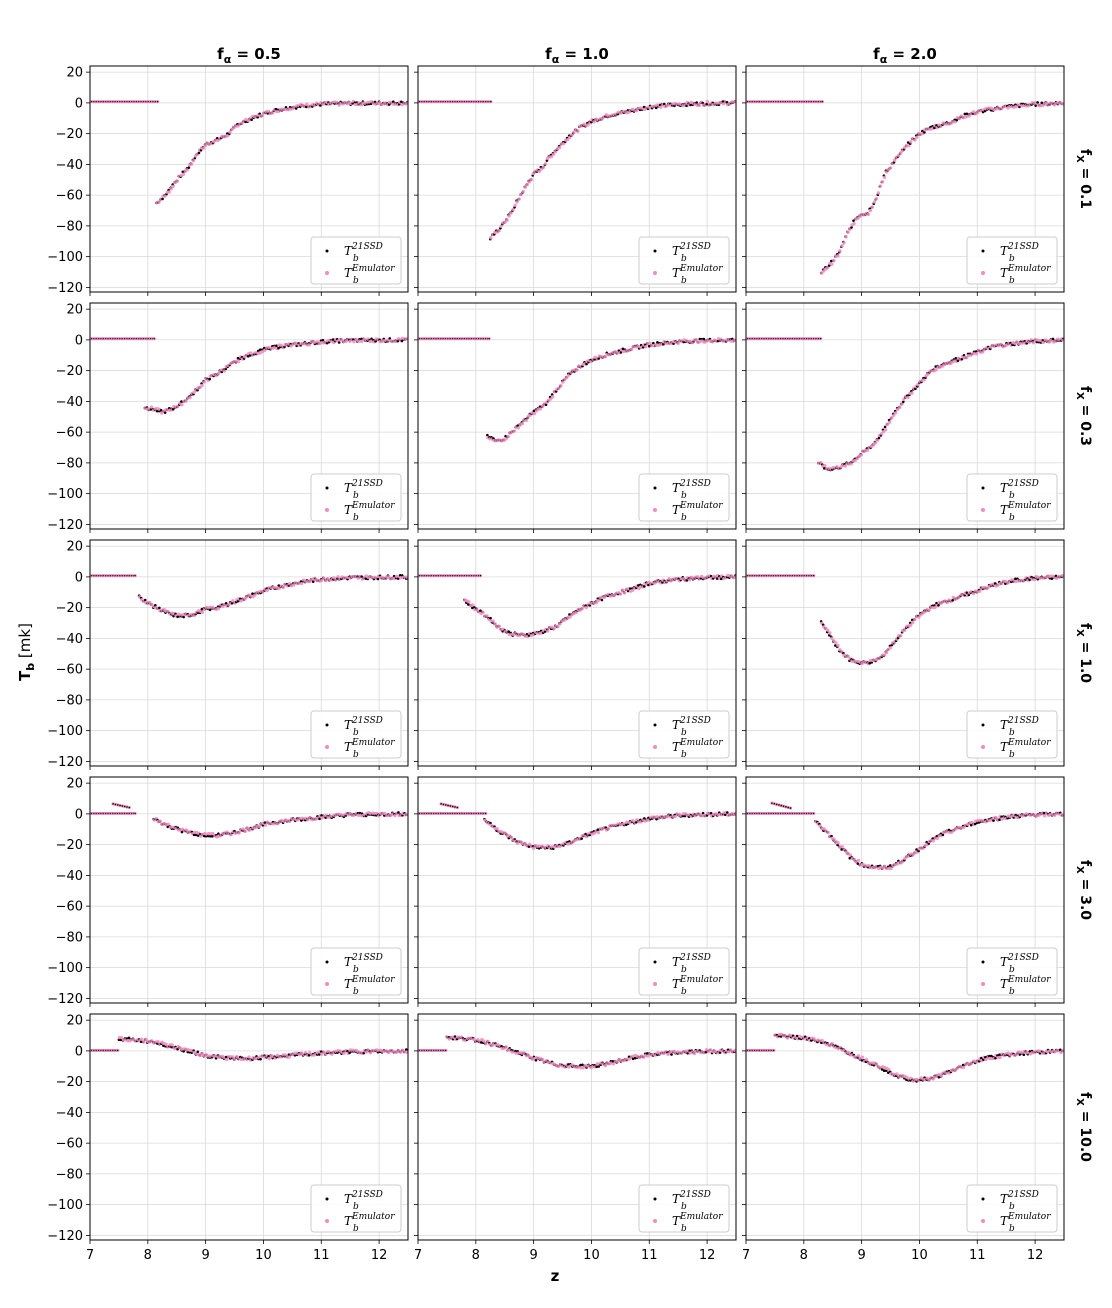 The width and height of the screenshot is (1112, 1308). Describe the element at coordinates (69, 670) in the screenshot. I see `y-tick-label: −60` at that location.